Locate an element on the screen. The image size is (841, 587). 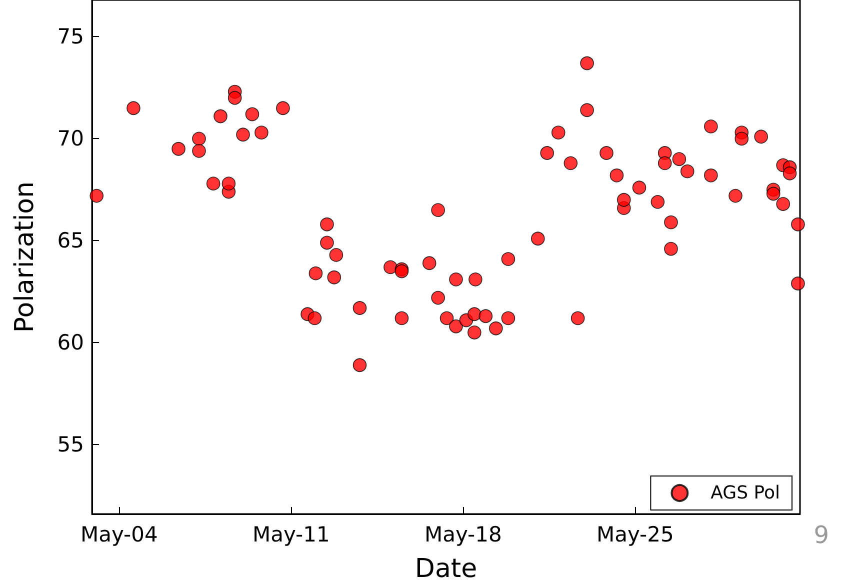
y-tick-label: 60 is located at coordinates (70, 342).